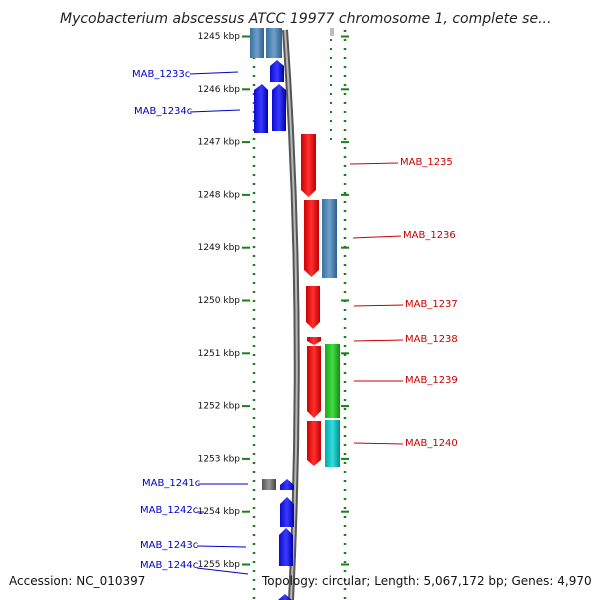  I want to click on gene-block-mab-1240-cyan, so click(332, 443).